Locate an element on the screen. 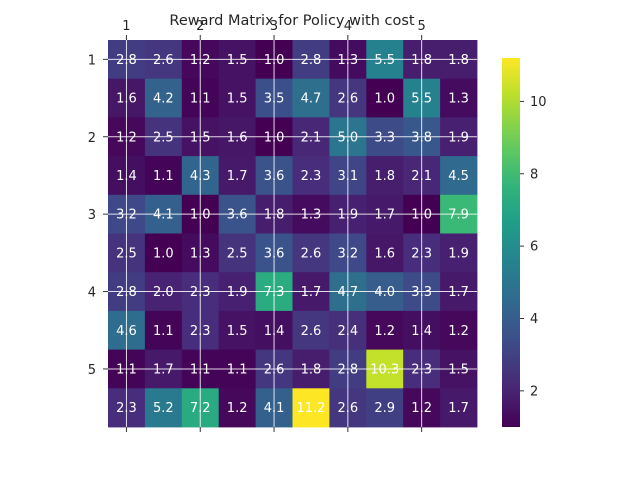 The image size is (640, 484). y-axis-ticks: 1 2 3 4 5 is located at coordinates (98, 215).